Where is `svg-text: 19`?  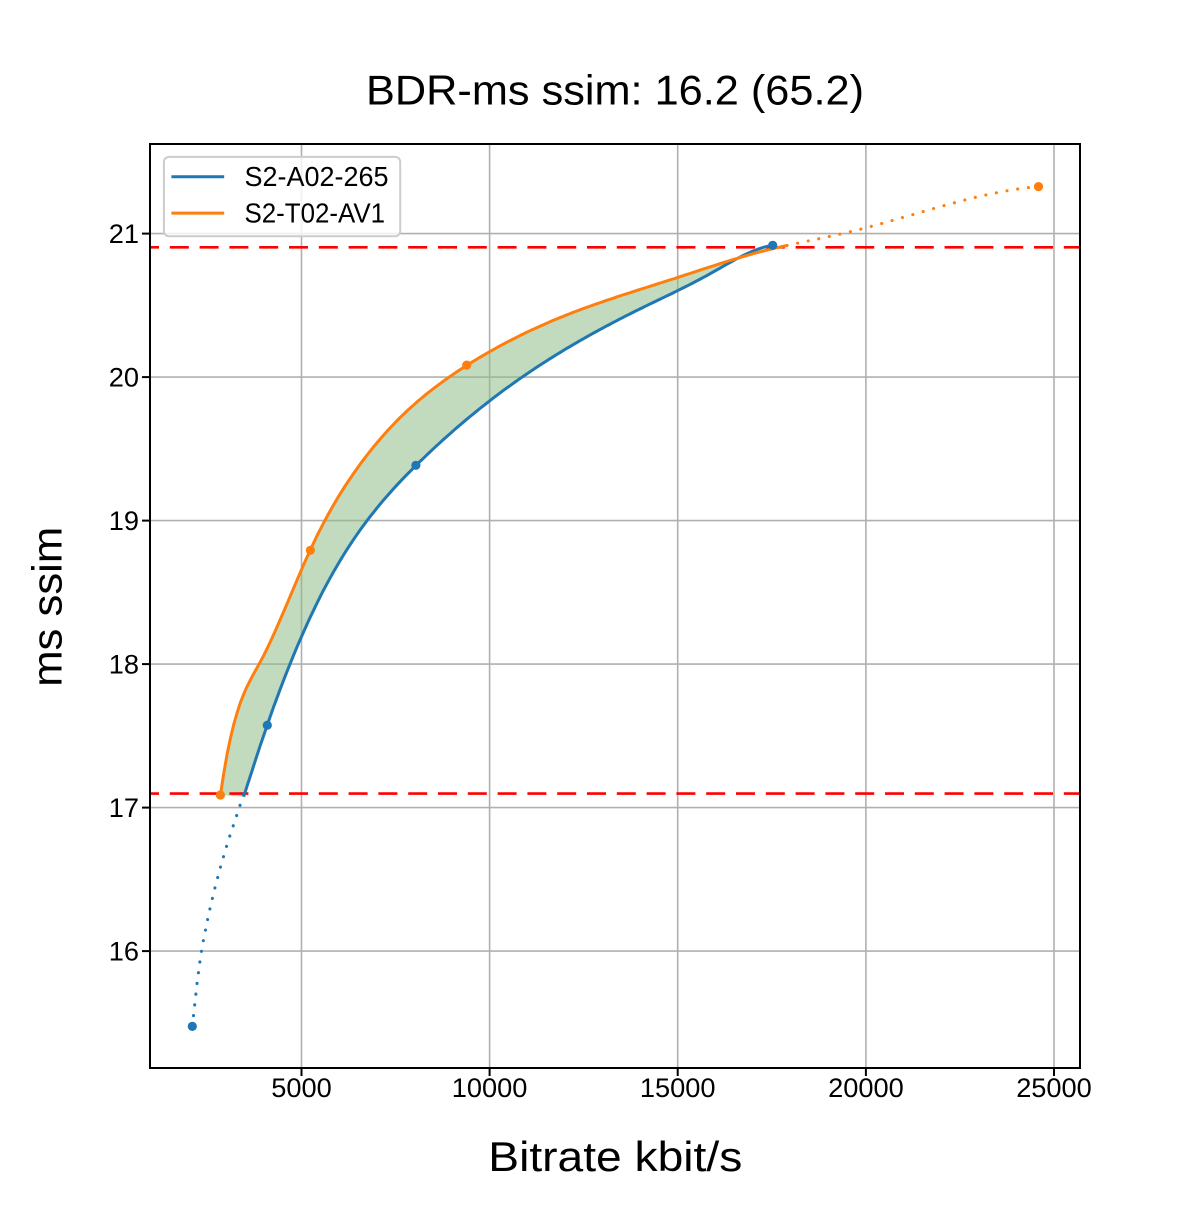
svg-text: 19 is located at coordinates (124, 520).